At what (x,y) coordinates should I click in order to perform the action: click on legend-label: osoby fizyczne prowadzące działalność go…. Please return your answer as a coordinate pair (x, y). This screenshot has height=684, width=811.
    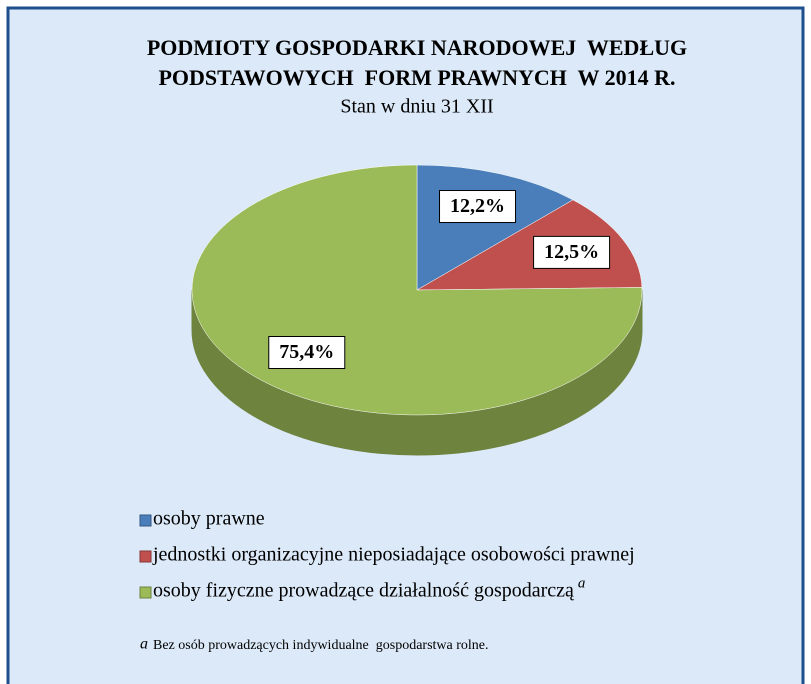
    Looking at the image, I should click on (364, 591).